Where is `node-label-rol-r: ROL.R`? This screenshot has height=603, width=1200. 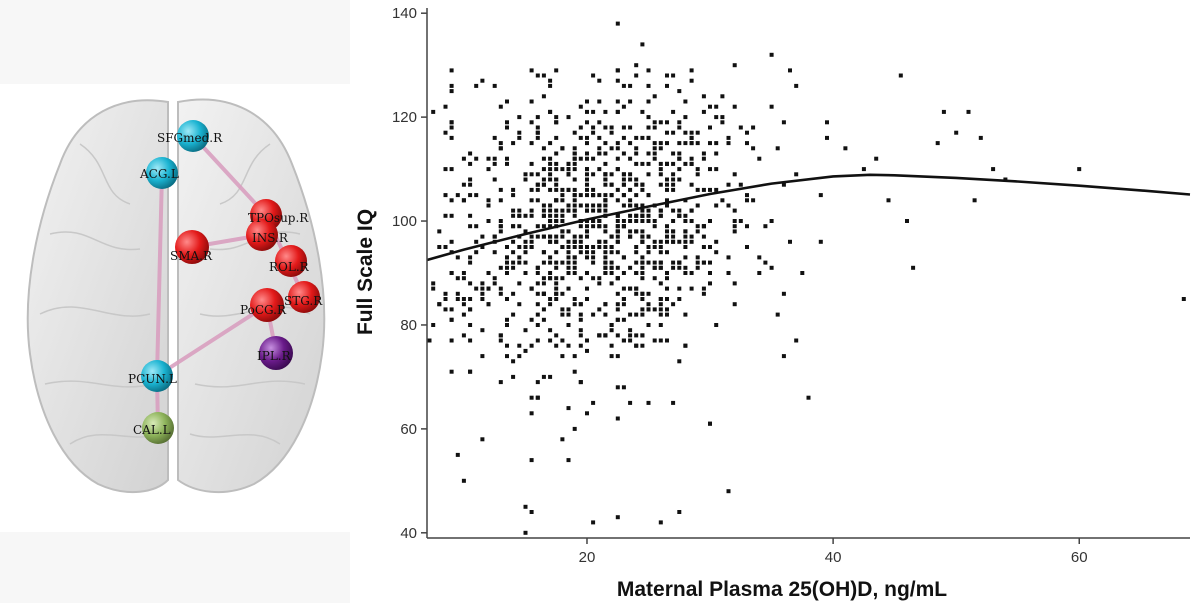
node-label-rol-r: ROL.R is located at coordinates (289, 267).